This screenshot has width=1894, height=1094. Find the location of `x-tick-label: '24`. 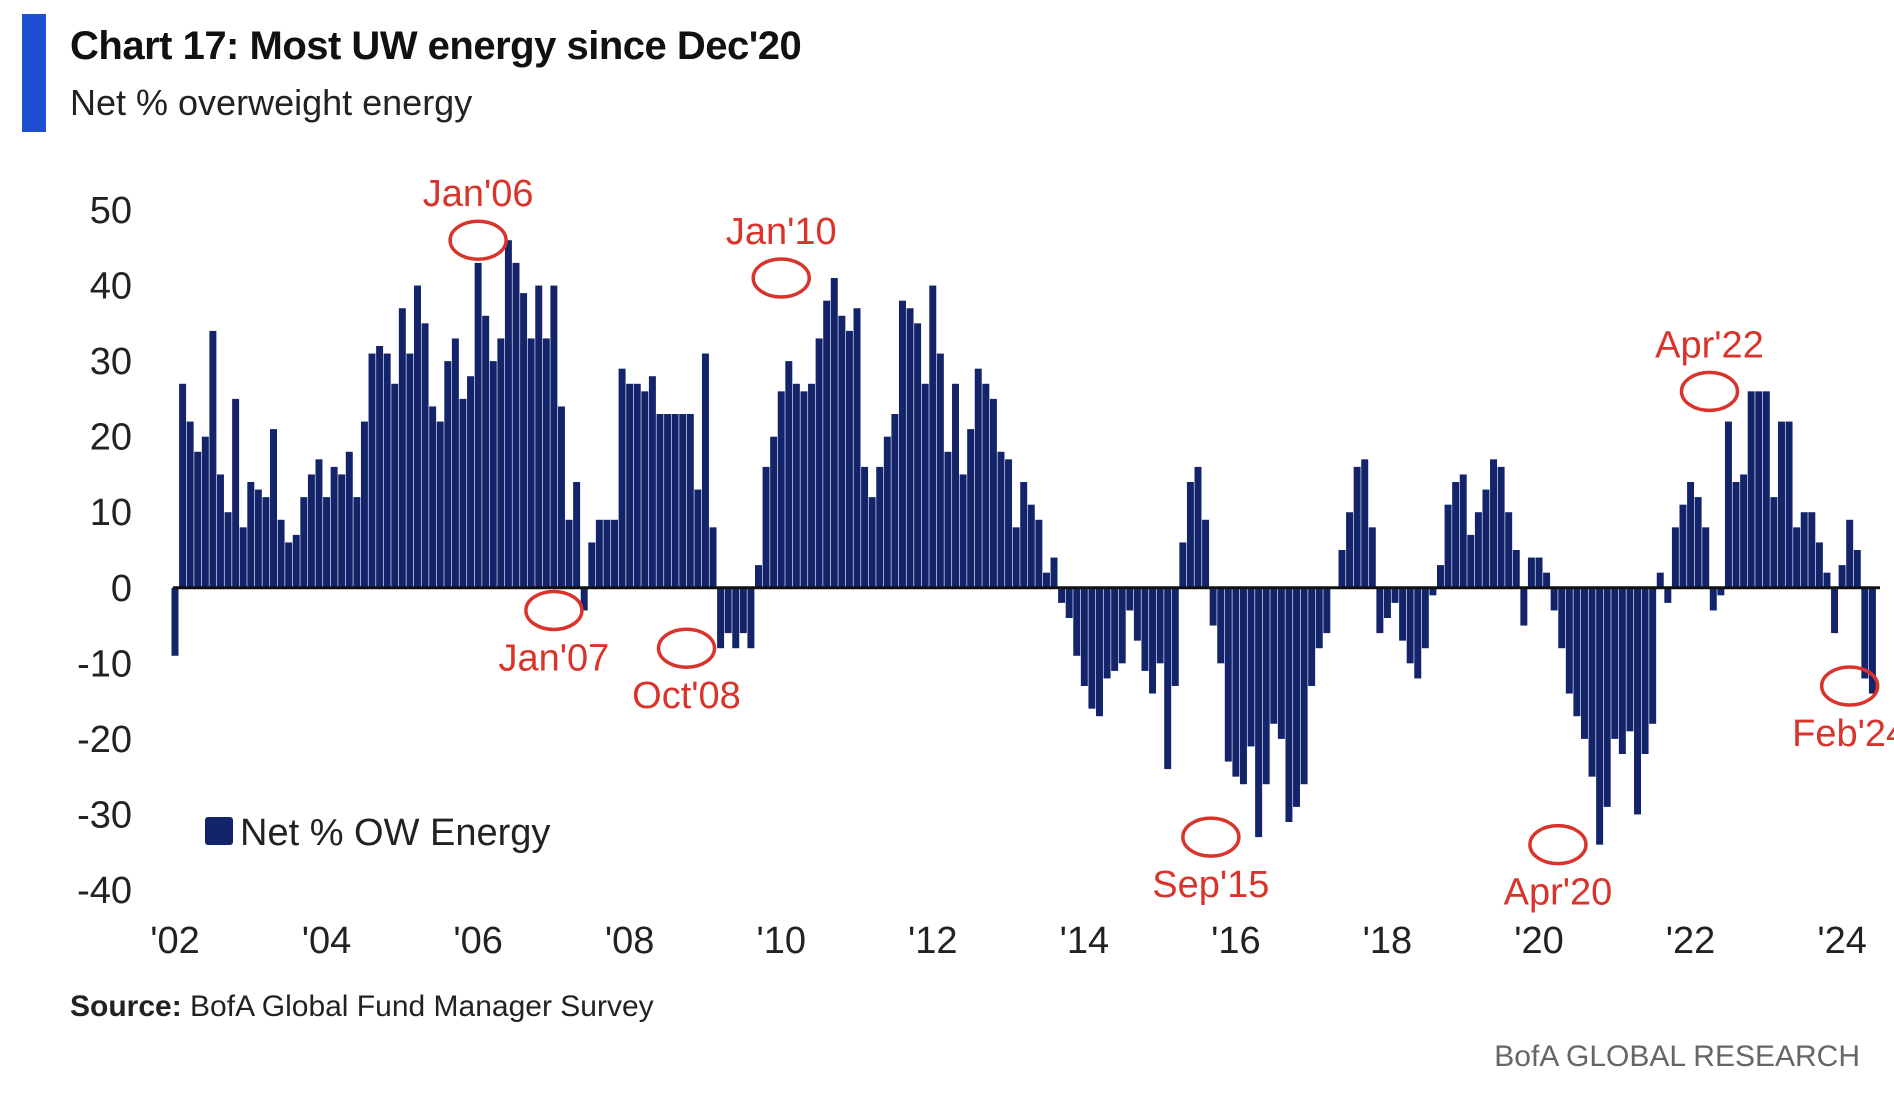

x-tick-label: '24 is located at coordinates (1842, 941).